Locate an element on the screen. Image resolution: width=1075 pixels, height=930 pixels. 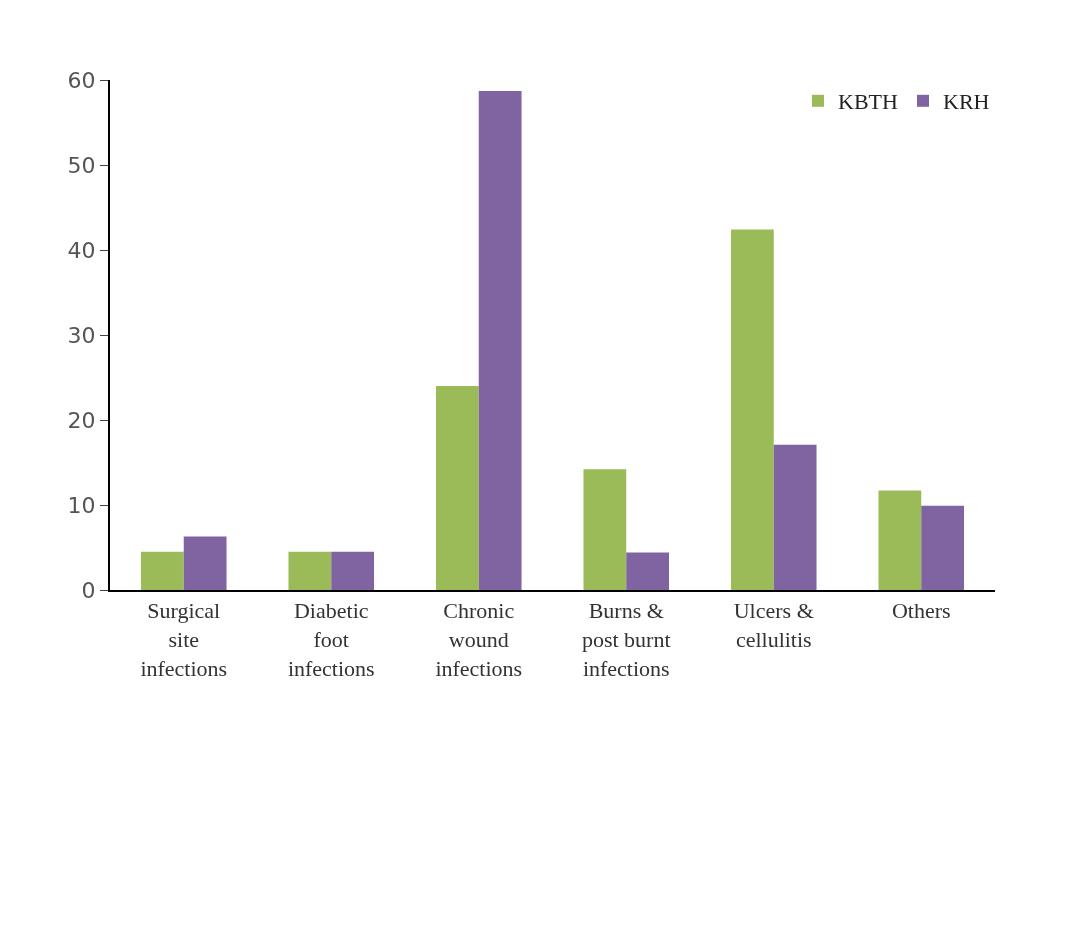
y-tick-label: 40 is located at coordinates (81, 250).